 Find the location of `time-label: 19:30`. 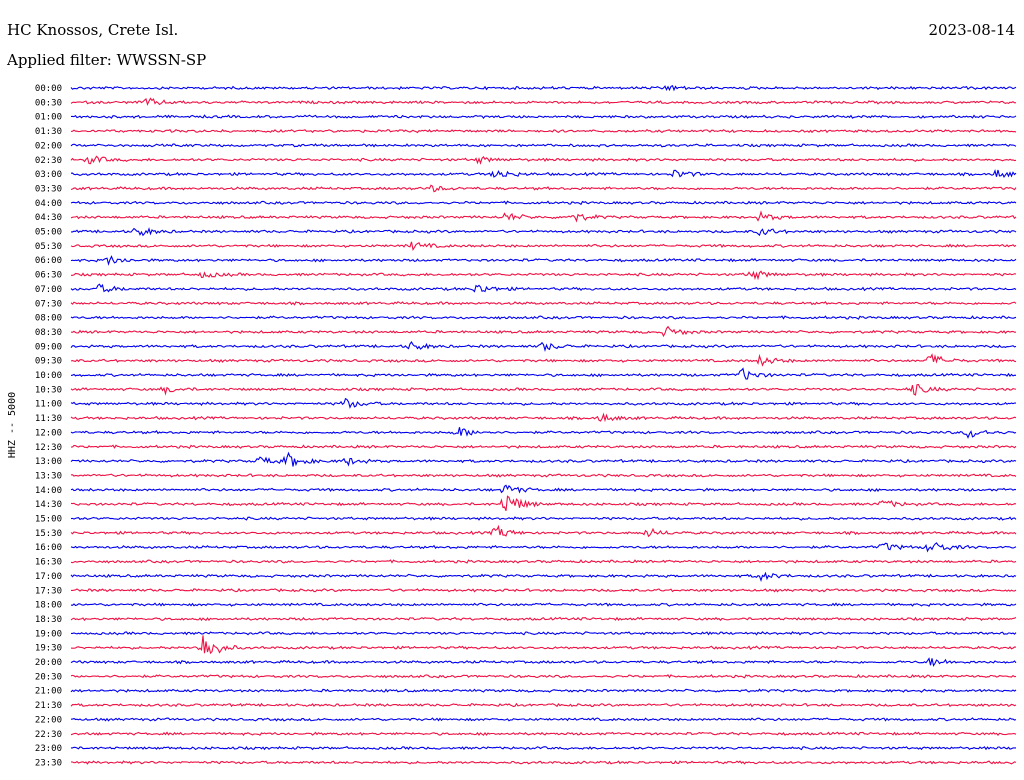

time-label: 19:30 is located at coordinates (48, 649).